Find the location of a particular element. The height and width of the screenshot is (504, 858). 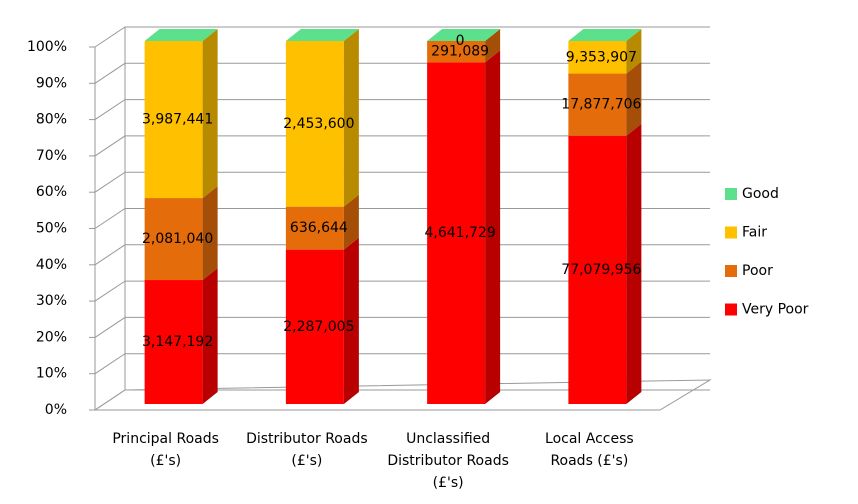

data-label: 3,987,441 is located at coordinates (177, 120).